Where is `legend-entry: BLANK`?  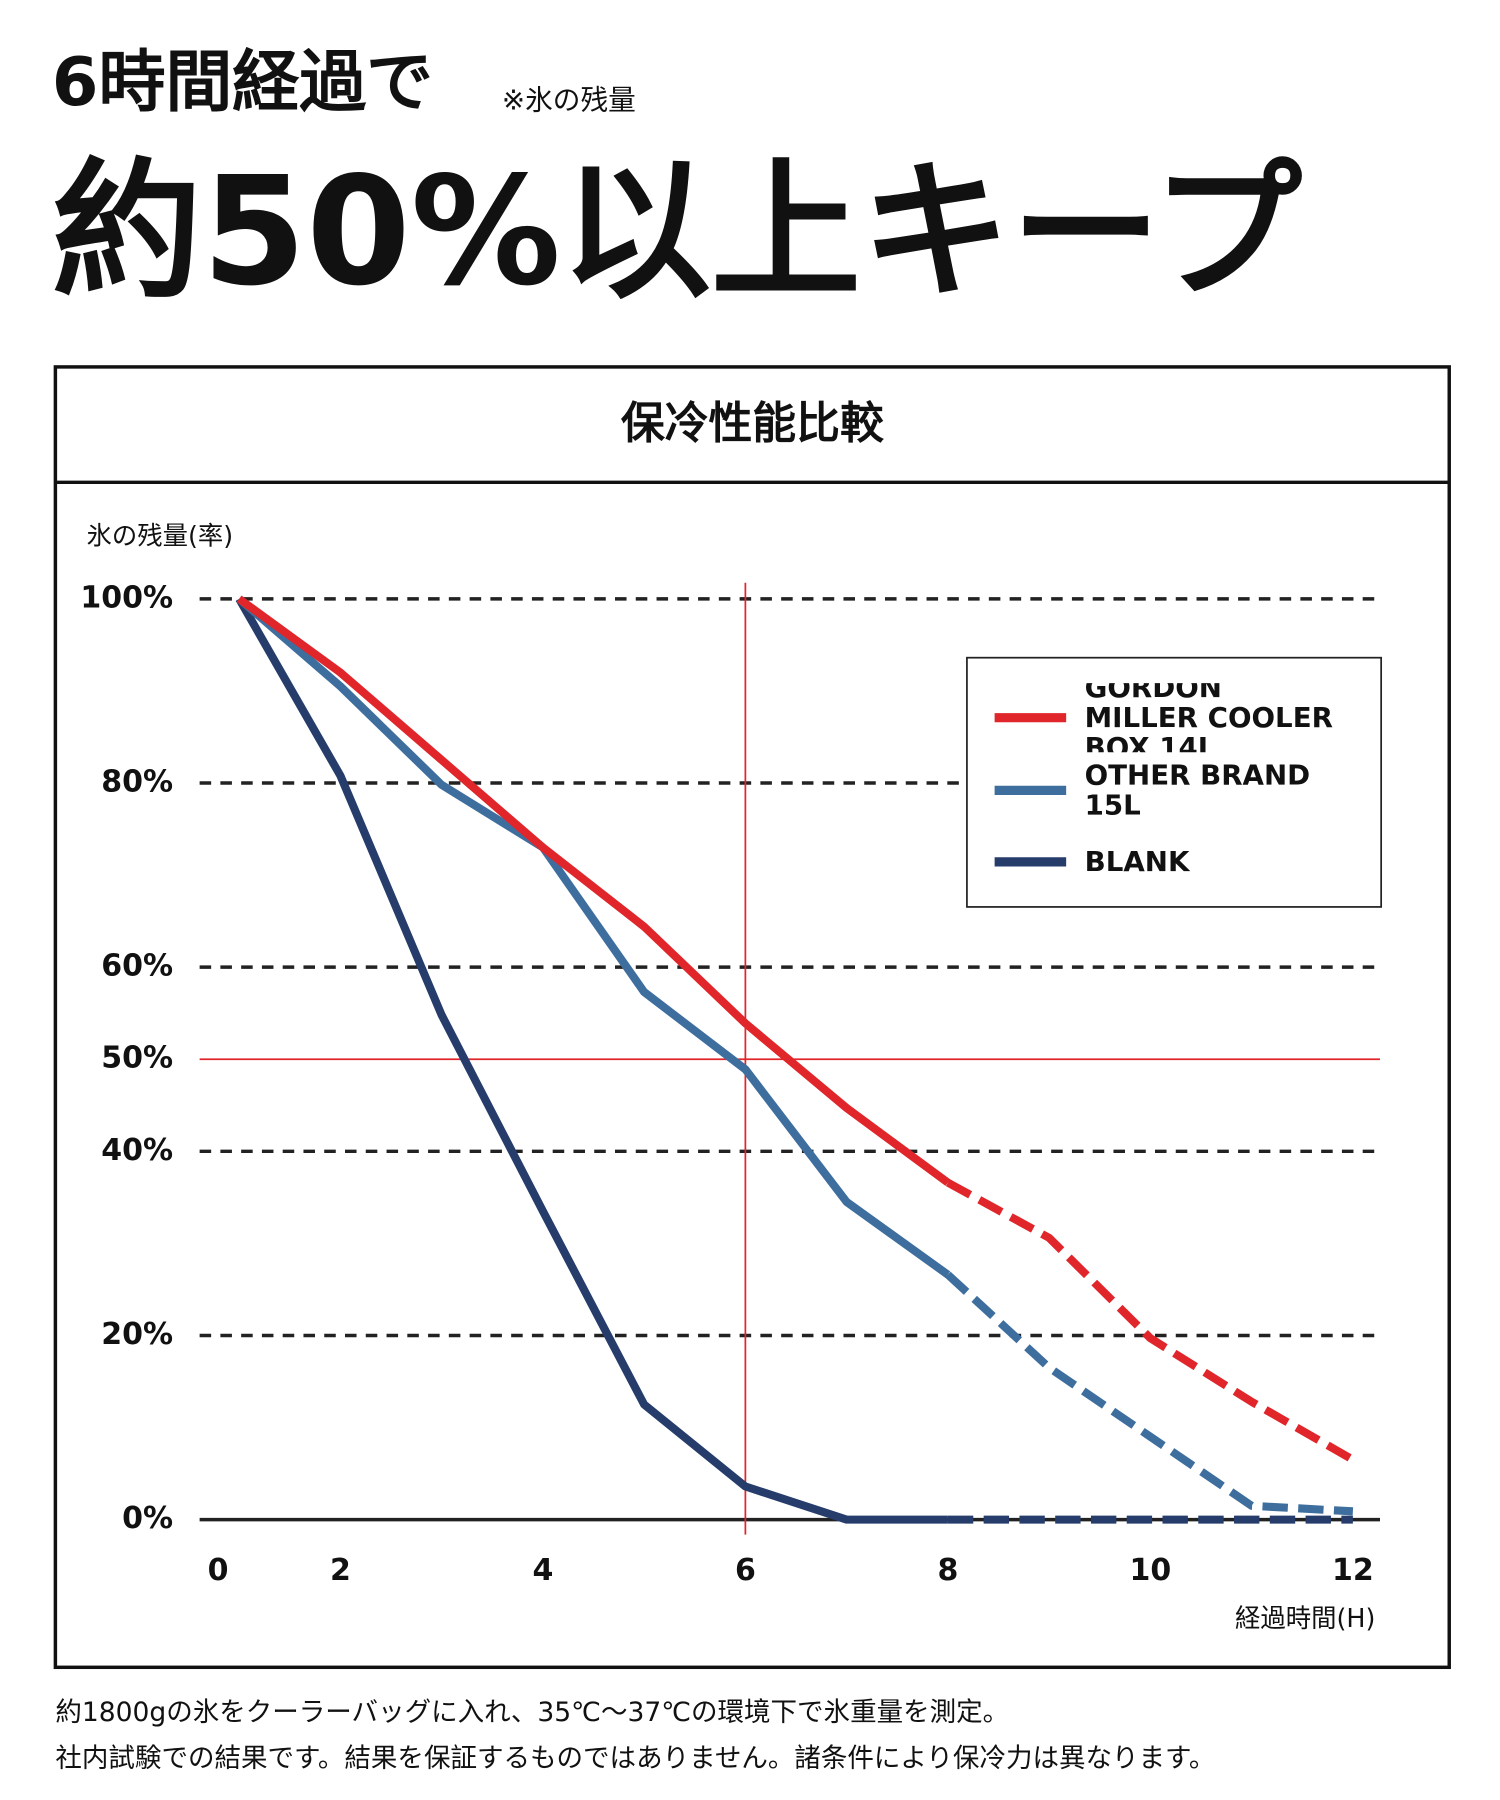 legend-entry: BLANK is located at coordinates (1137, 862).